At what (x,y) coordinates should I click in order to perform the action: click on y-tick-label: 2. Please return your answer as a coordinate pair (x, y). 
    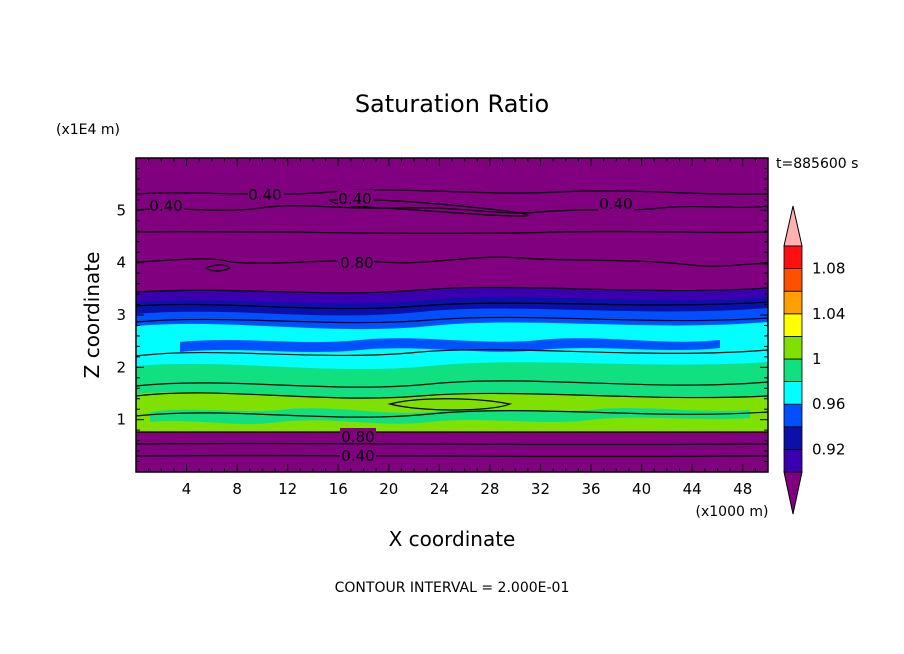
    Looking at the image, I should click on (121, 367).